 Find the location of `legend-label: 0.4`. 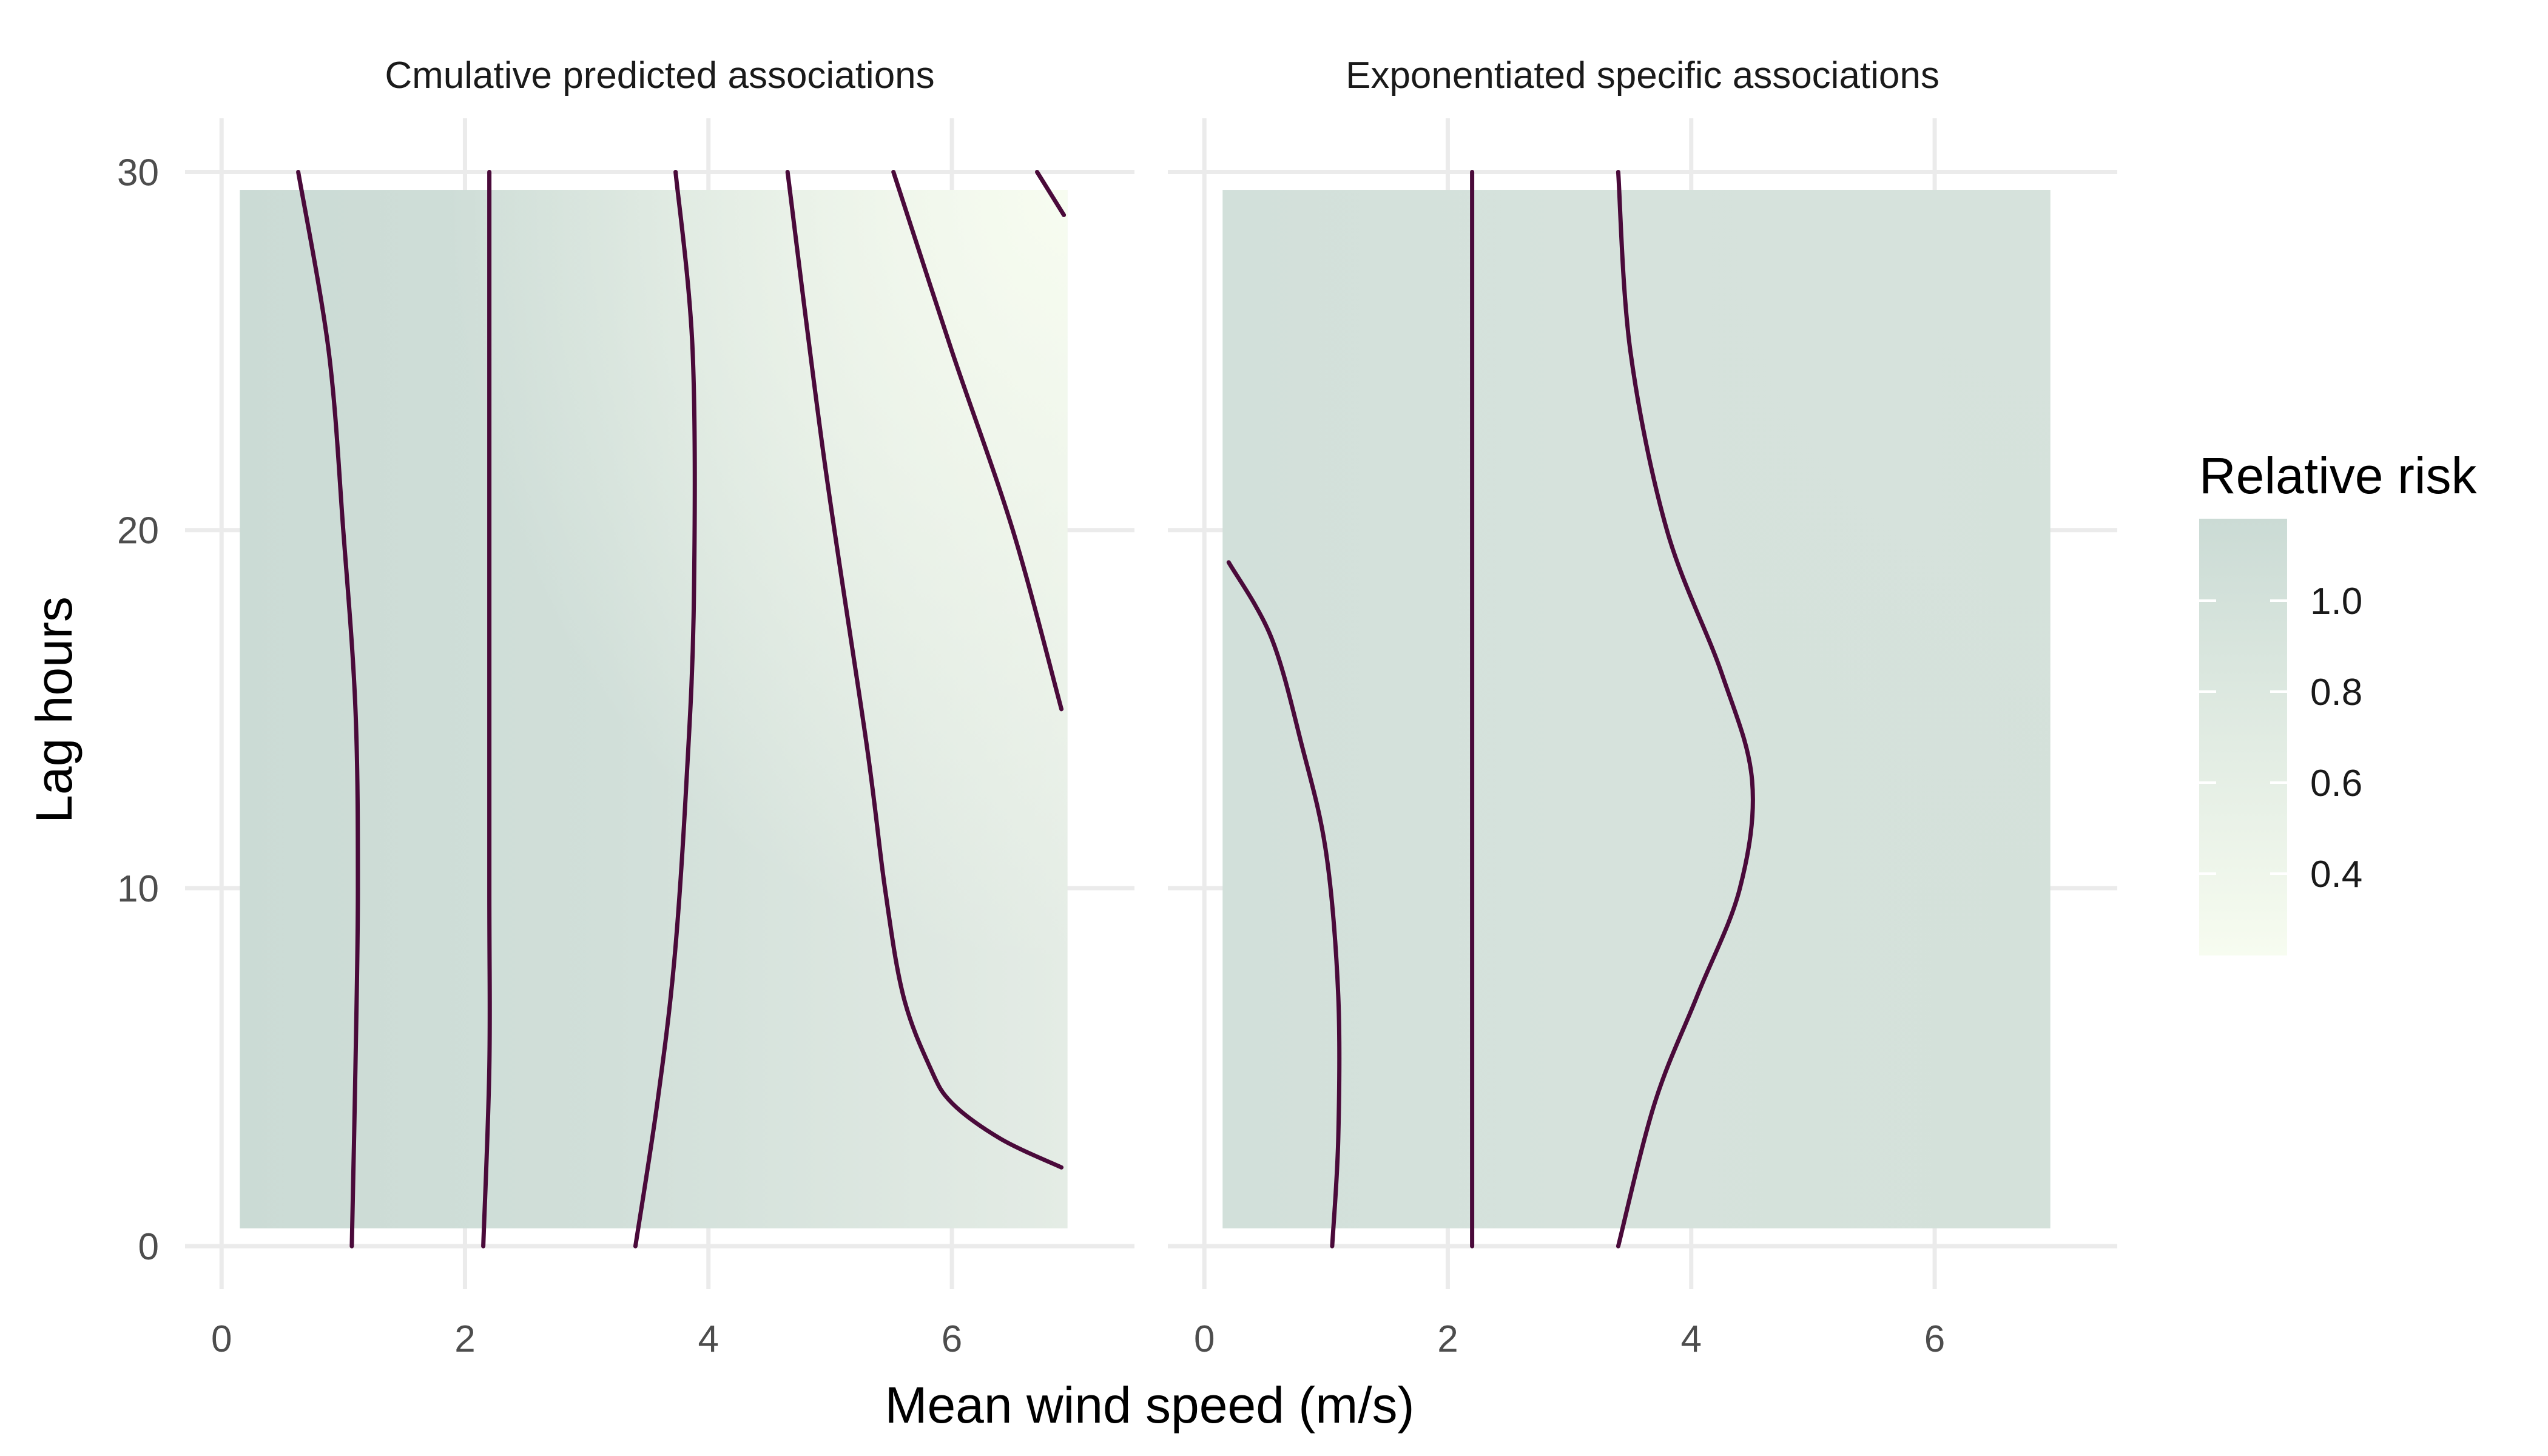

legend-label: 0.4 is located at coordinates (2336, 874).